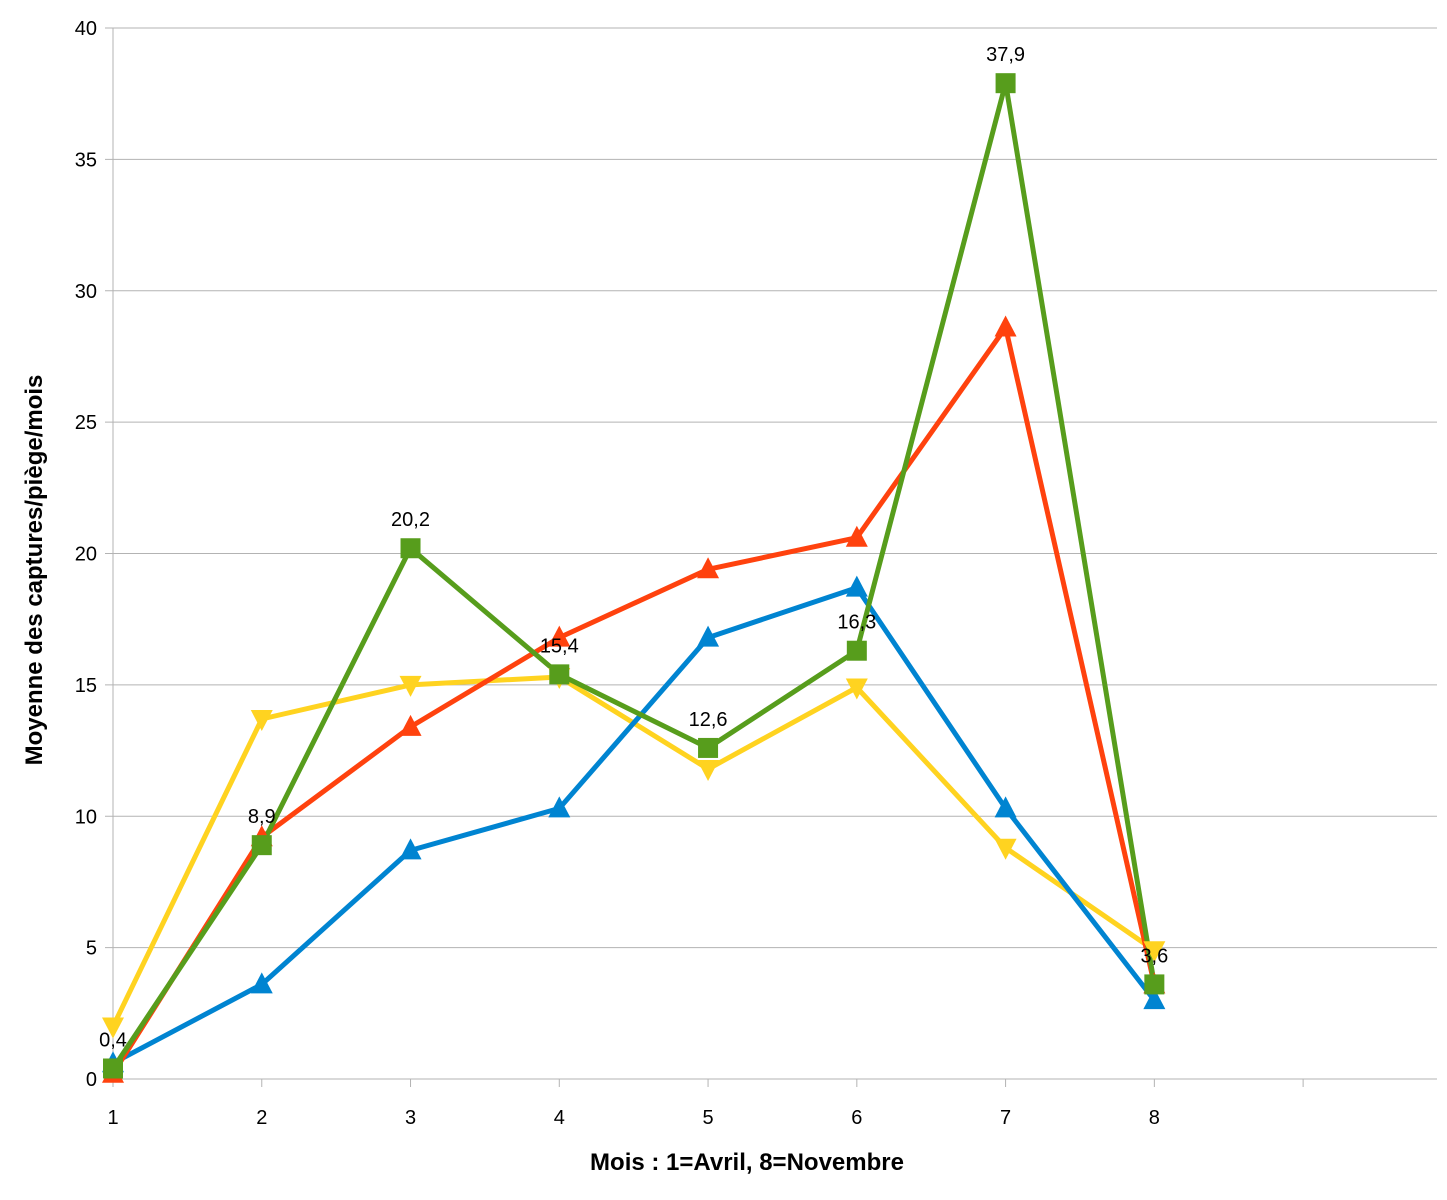 The height and width of the screenshot is (1200, 1447). I want to click on x-tick-label: 2, so click(261, 1118).